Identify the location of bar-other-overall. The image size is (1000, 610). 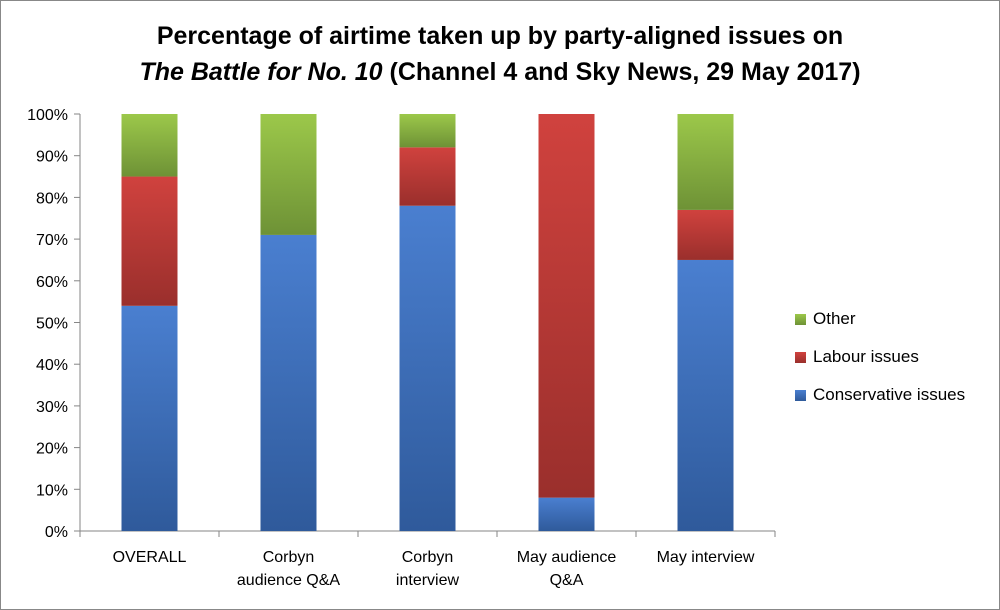
(149, 145).